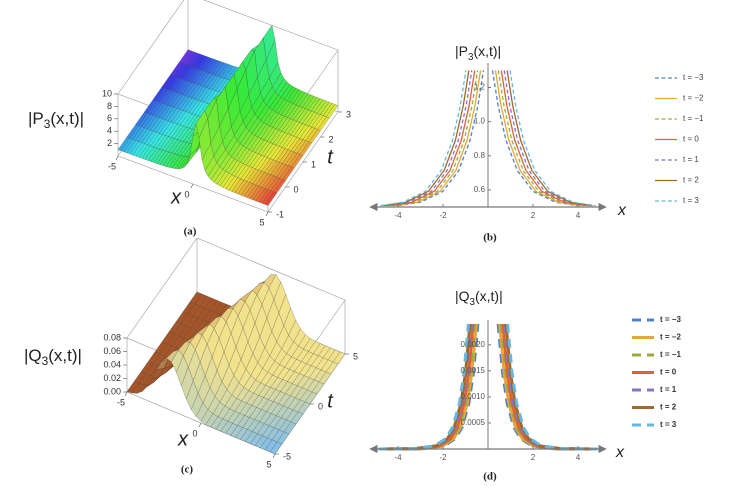 This screenshot has width=735, height=488. What do you see at coordinates (480, 189) in the screenshot?
I see `y-tick-label: 0.6` at bounding box center [480, 189].